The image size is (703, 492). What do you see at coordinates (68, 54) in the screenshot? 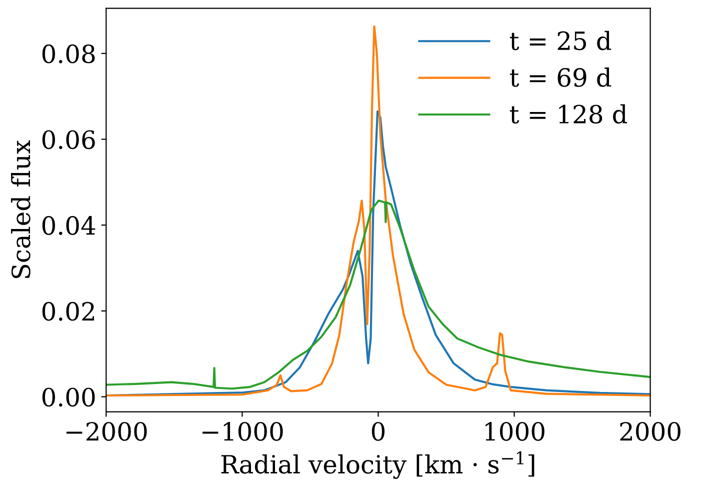
I see `y-tick-label: 0.08` at bounding box center [68, 54].